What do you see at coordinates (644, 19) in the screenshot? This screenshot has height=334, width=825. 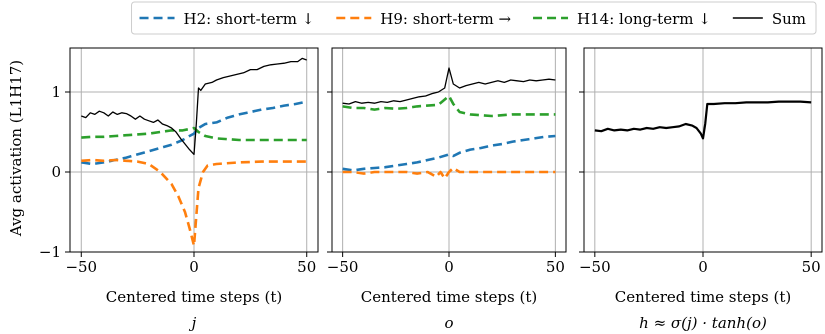 I see `legend-label-h14: H14: long-term ↓` at bounding box center [644, 19].